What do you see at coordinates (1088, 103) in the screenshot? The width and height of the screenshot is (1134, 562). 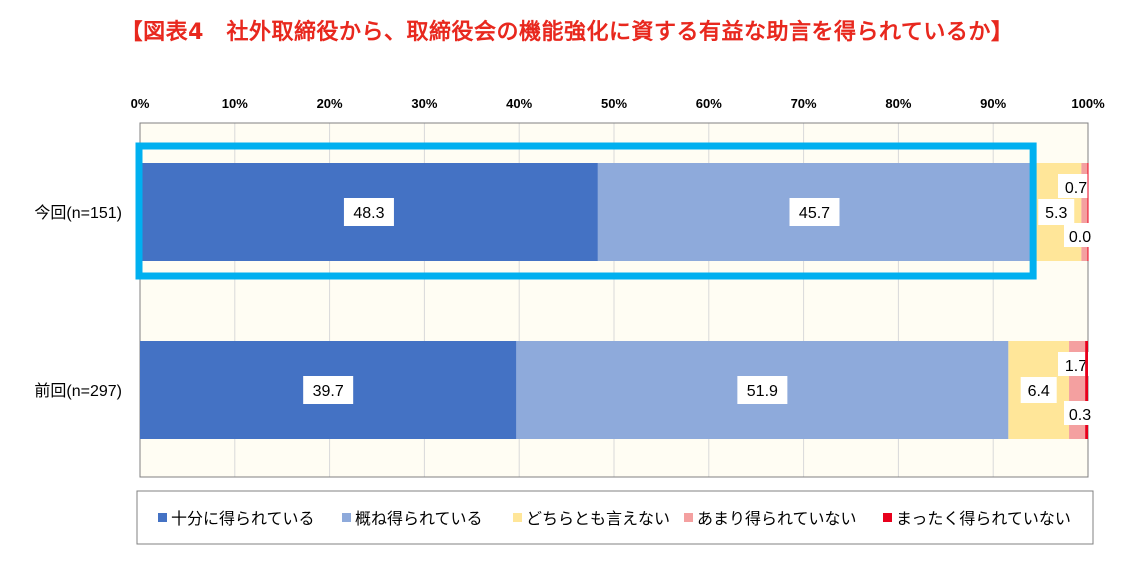 I see `x-tick-label: 100%` at bounding box center [1088, 103].